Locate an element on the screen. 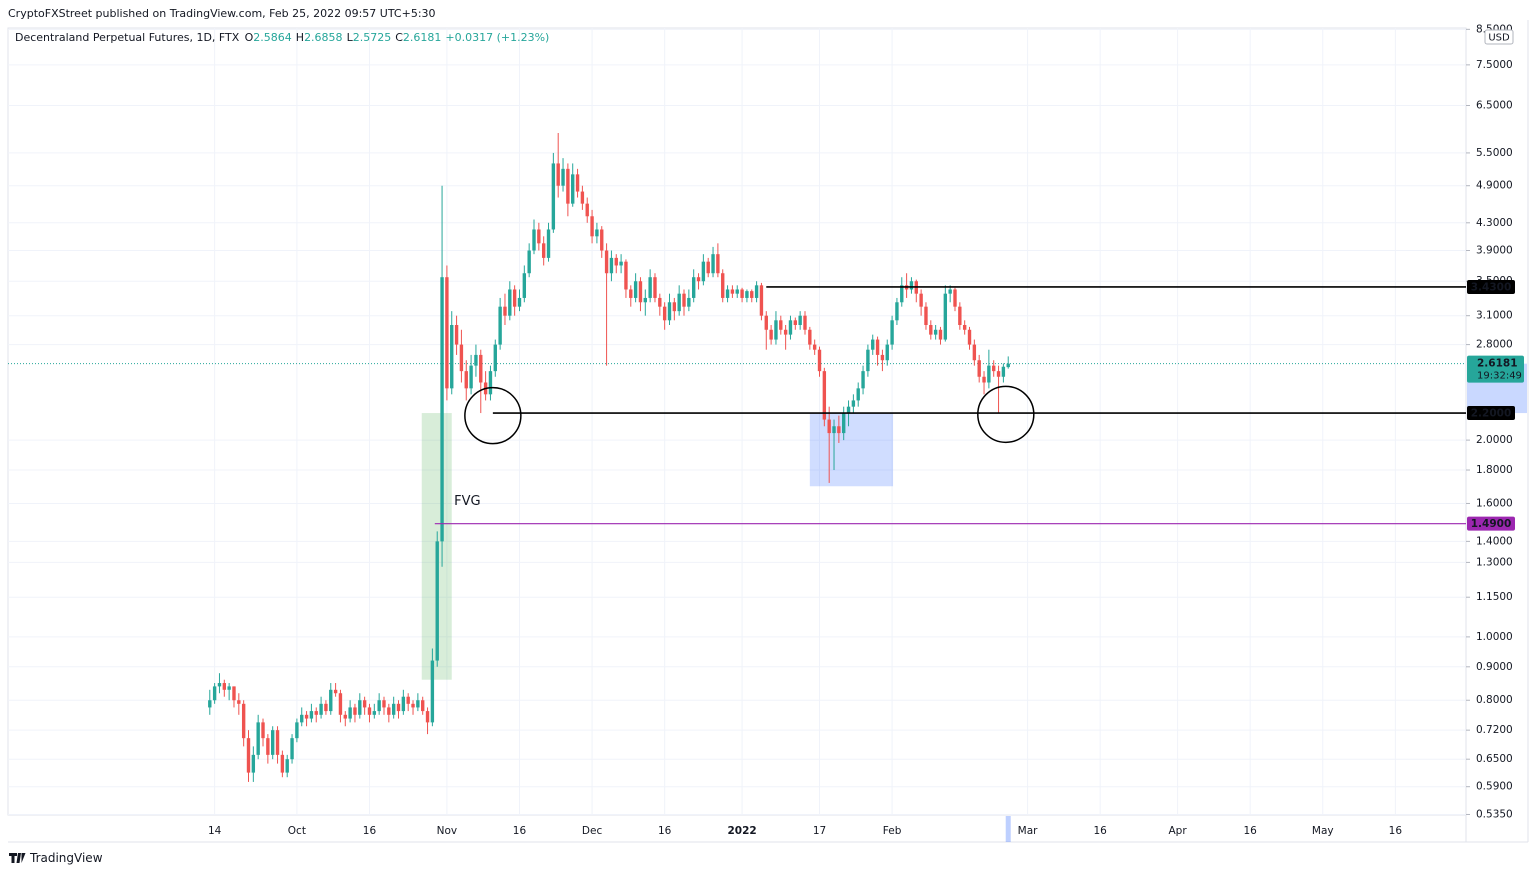  price-tag-label: 3.4300 is located at coordinates (1491, 287).